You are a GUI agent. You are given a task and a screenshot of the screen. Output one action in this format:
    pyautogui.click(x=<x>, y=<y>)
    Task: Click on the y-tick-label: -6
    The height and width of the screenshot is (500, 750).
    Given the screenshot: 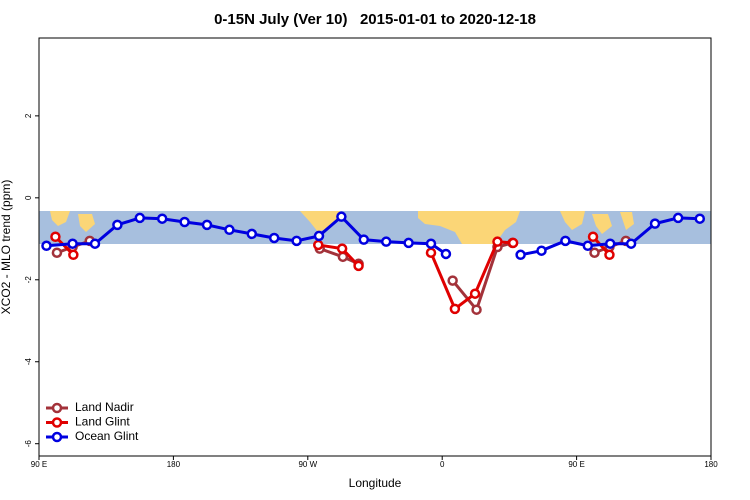 What is the action you would take?
    pyautogui.click(x=28, y=444)
    